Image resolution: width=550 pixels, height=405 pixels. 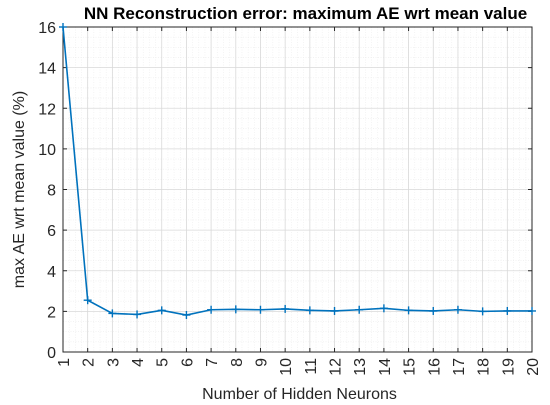 I want to click on x-tick-label: 10, so click(x=286, y=367).